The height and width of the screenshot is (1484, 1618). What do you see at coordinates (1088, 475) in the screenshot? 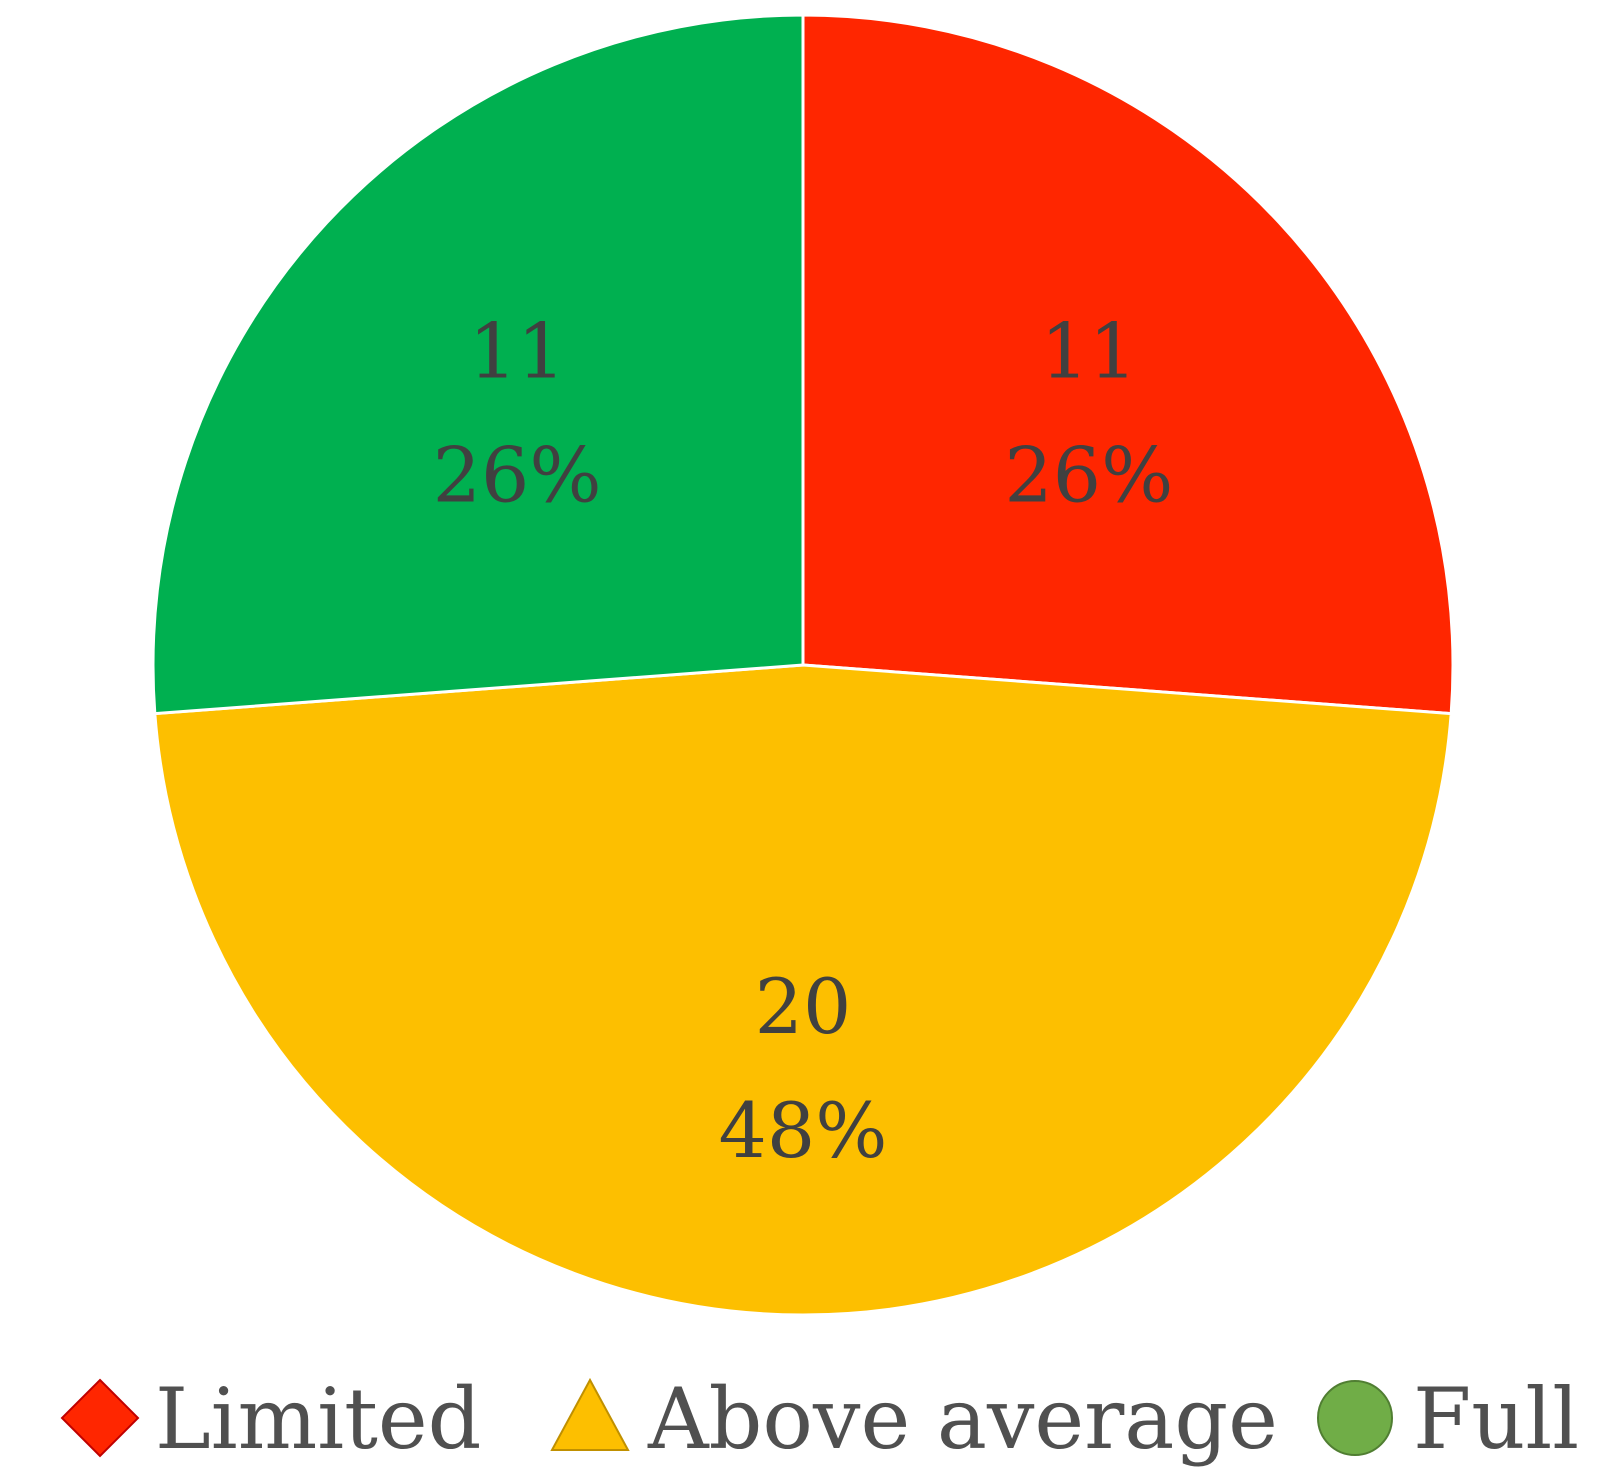
I see `slice-percent-label-limited: 26%` at bounding box center [1088, 475].